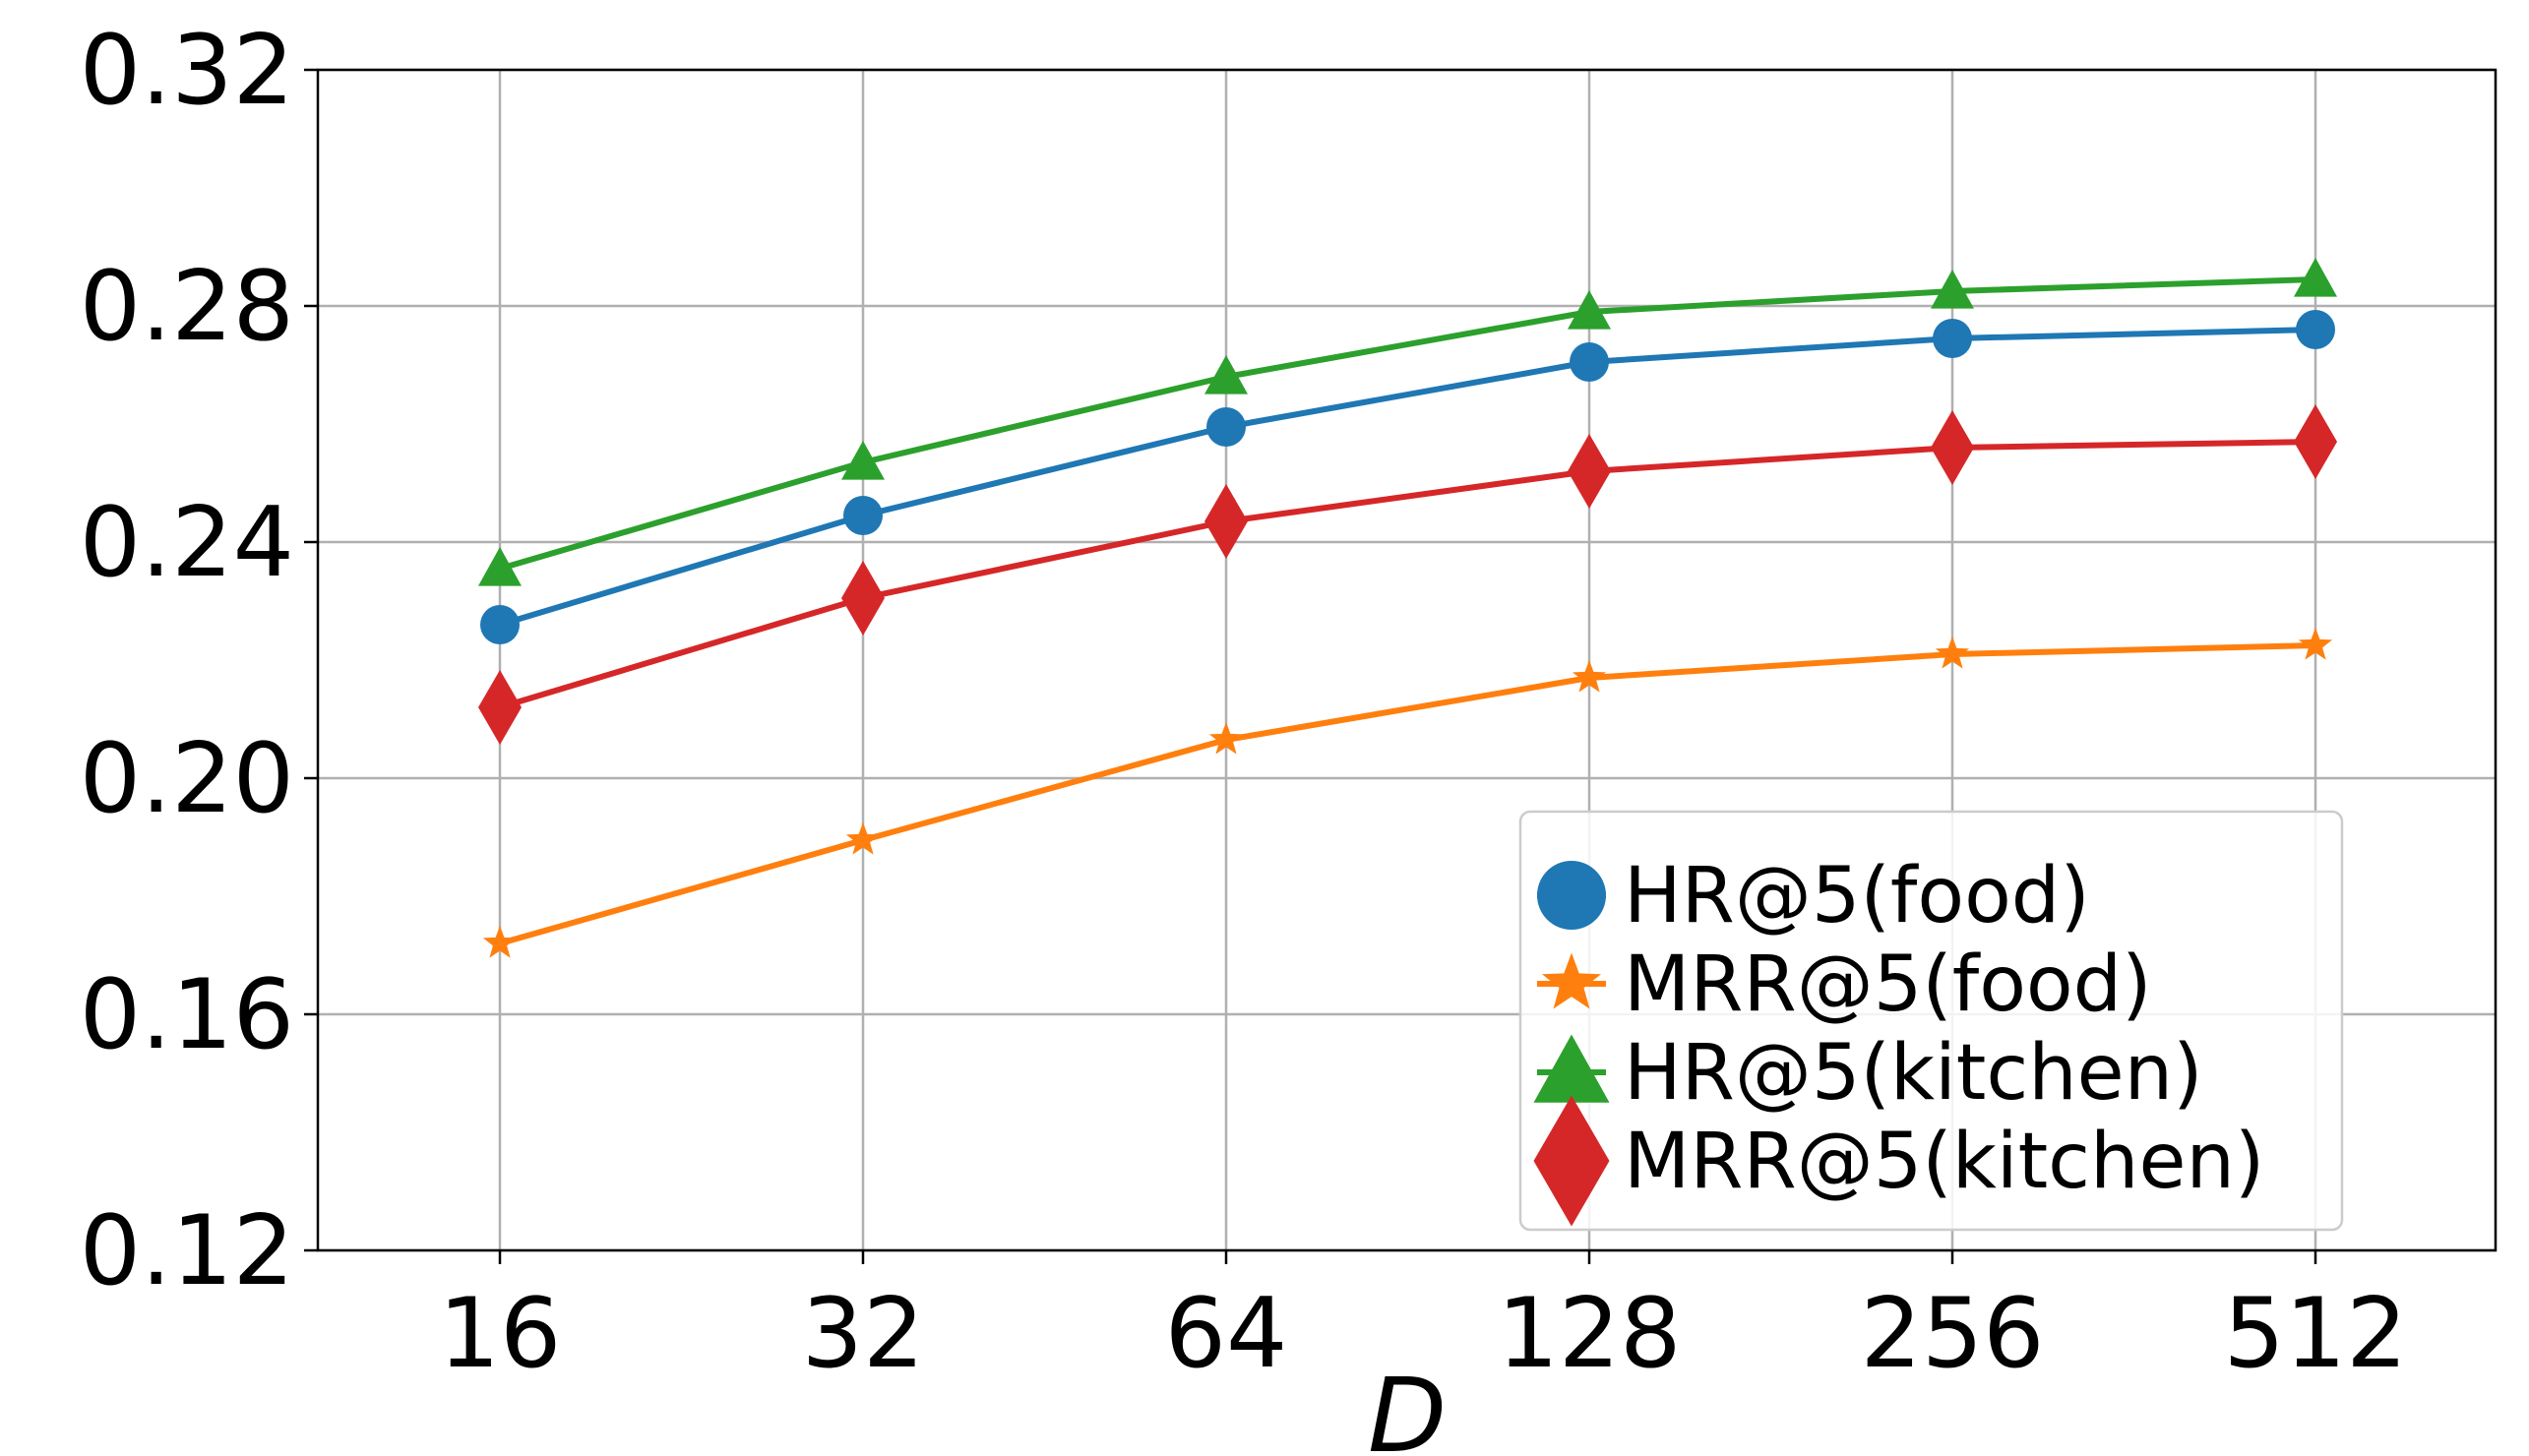 The width and height of the screenshot is (2529, 1456). Describe the element at coordinates (500, 1334) in the screenshot. I see `x-tick-label: 16` at that location.